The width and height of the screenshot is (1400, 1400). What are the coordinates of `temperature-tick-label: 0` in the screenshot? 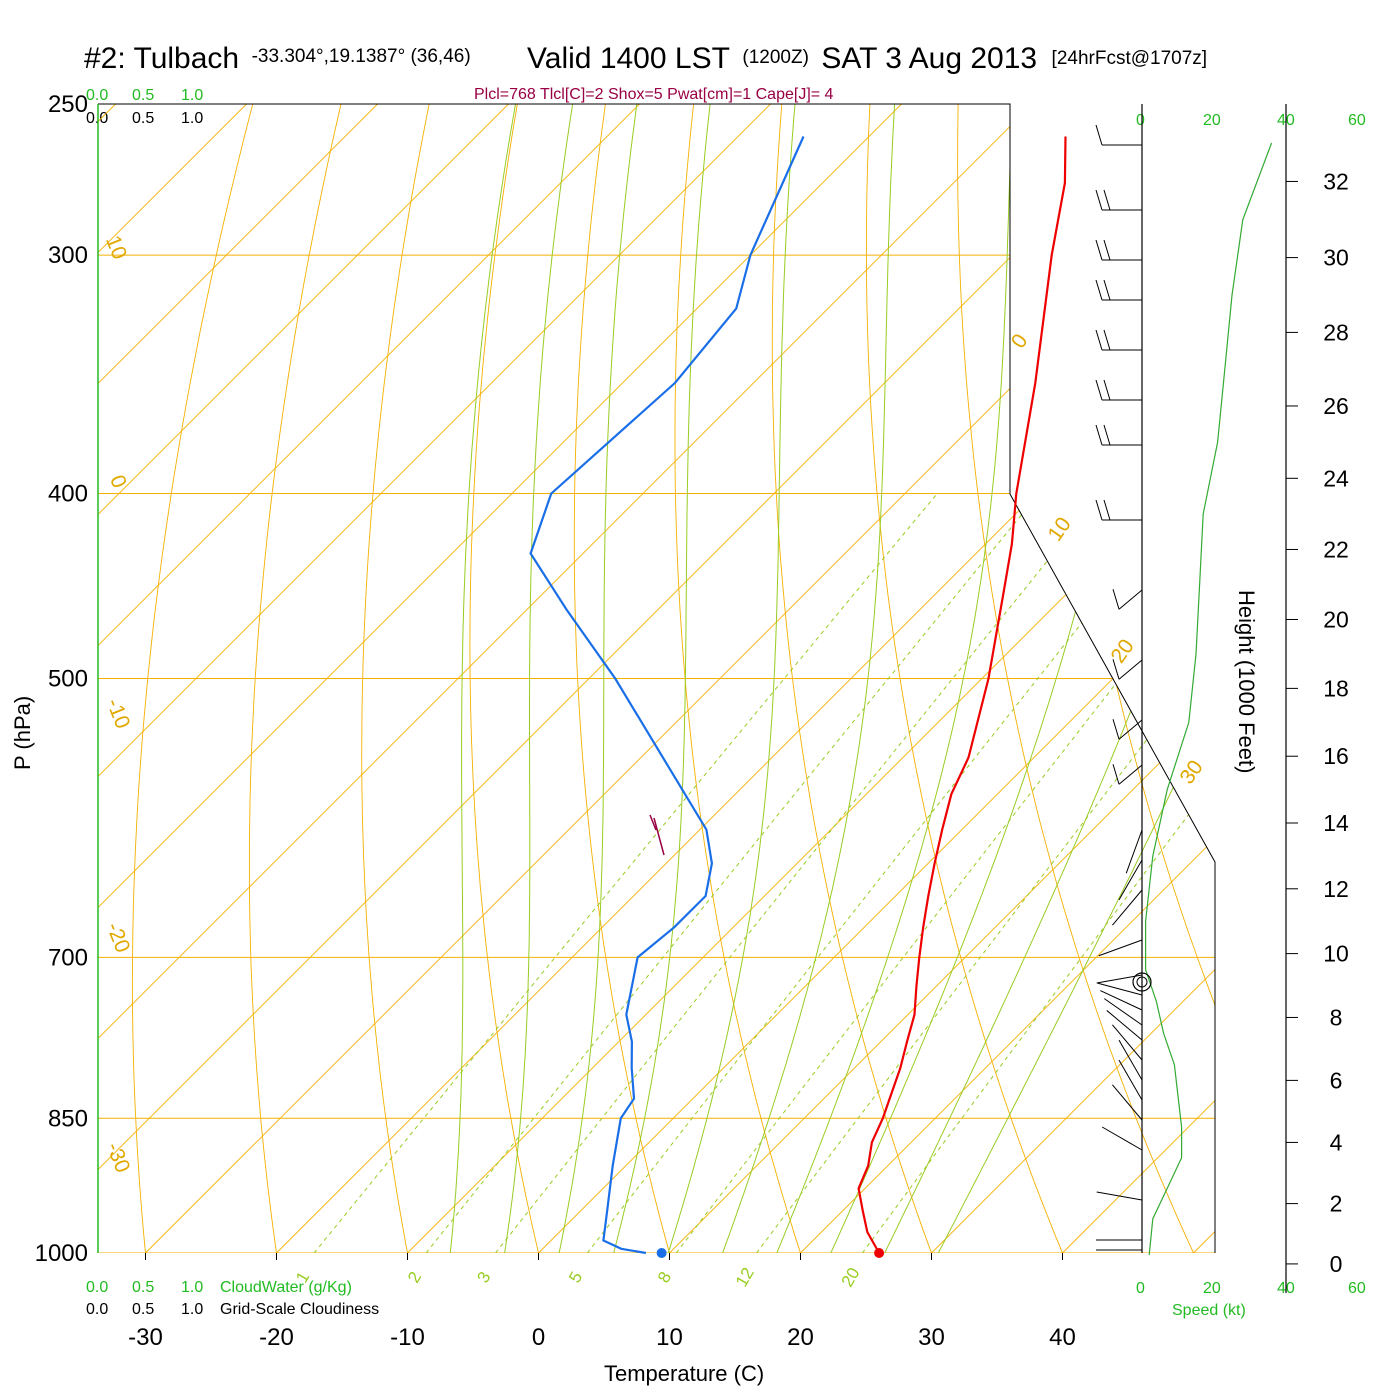 It's located at (538, 1337).